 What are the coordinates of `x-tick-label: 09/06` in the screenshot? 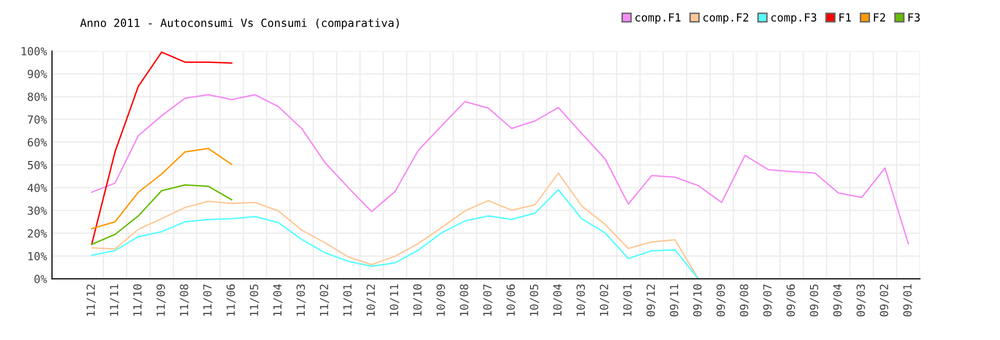 It's located at (791, 300).